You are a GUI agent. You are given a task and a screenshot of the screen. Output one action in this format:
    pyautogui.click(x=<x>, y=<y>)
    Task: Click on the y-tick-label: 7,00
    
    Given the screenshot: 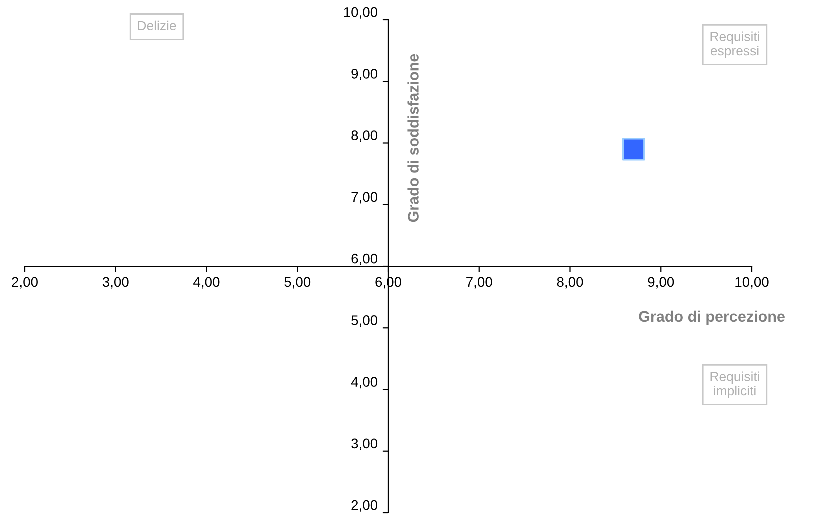 What is the action you would take?
    pyautogui.click(x=365, y=198)
    